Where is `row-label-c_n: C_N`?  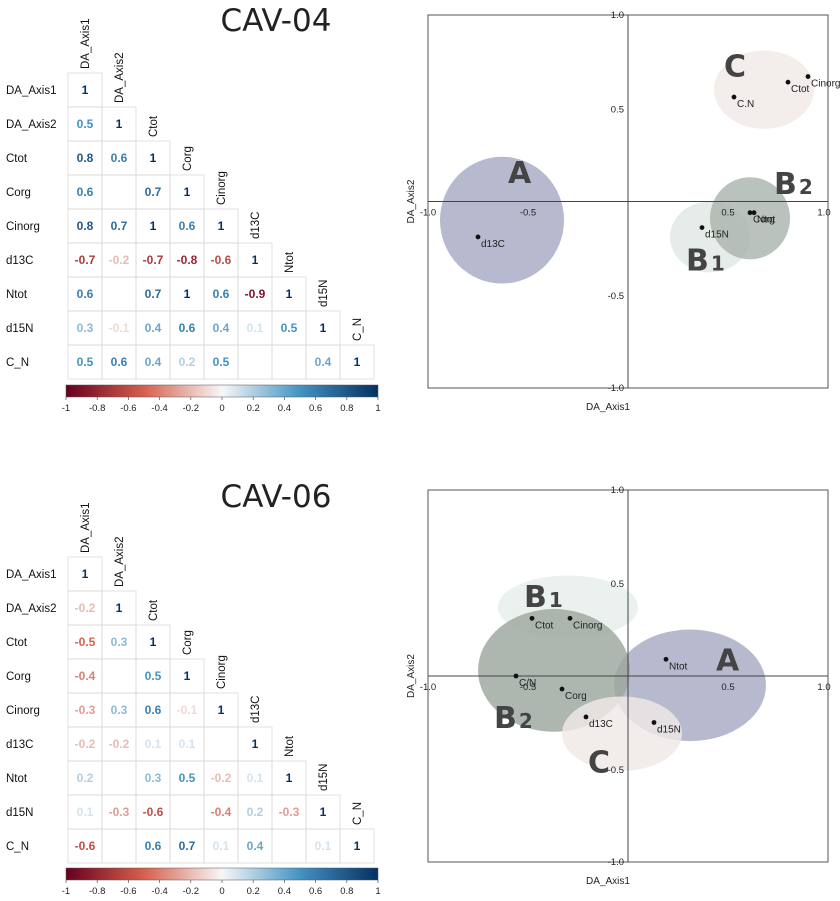
row-label-c_n: C_N is located at coordinates (17, 847).